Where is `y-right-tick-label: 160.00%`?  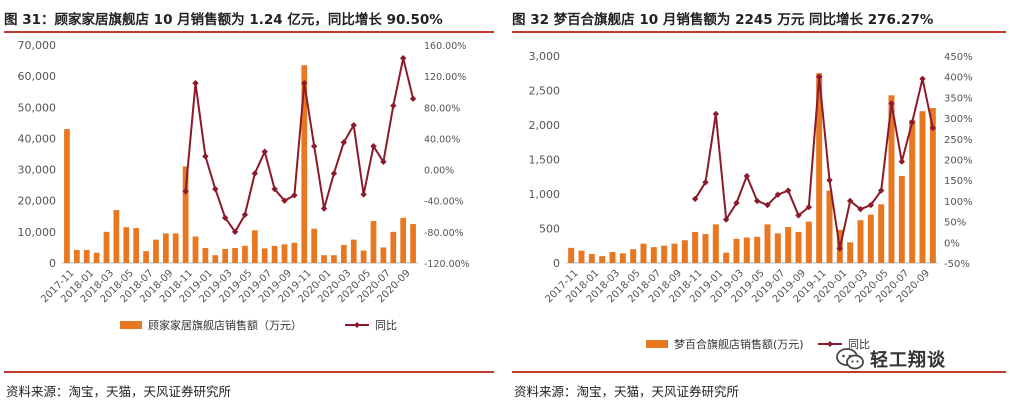 y-right-tick-label: 160.00% is located at coordinates (445, 46).